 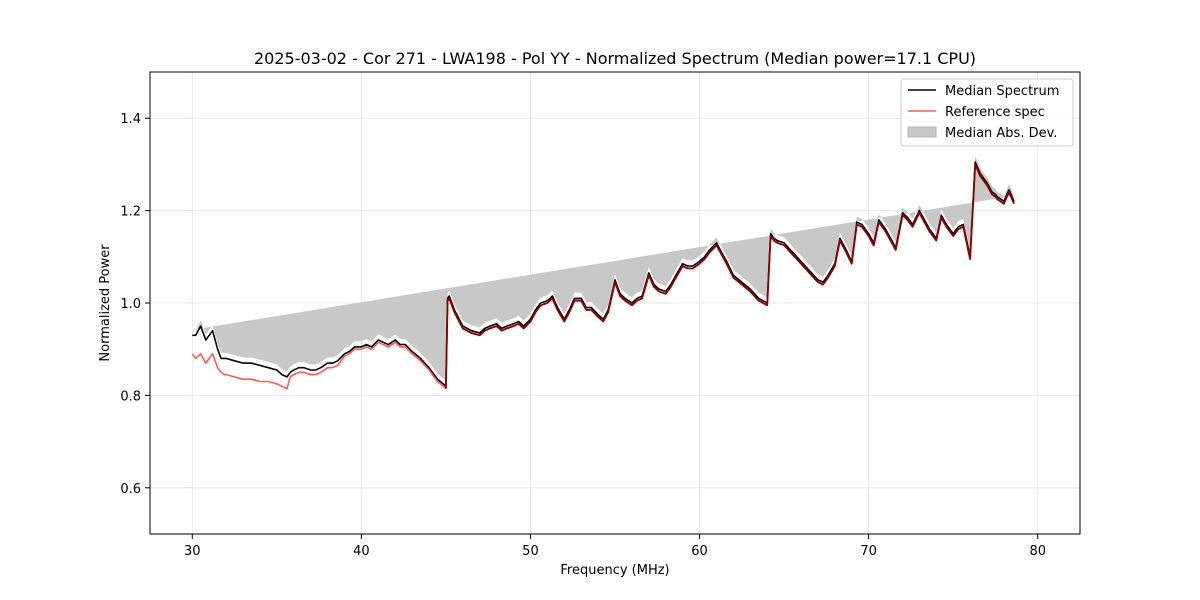 What do you see at coordinates (530, 551) in the screenshot?
I see `x-tick-label: 50` at bounding box center [530, 551].